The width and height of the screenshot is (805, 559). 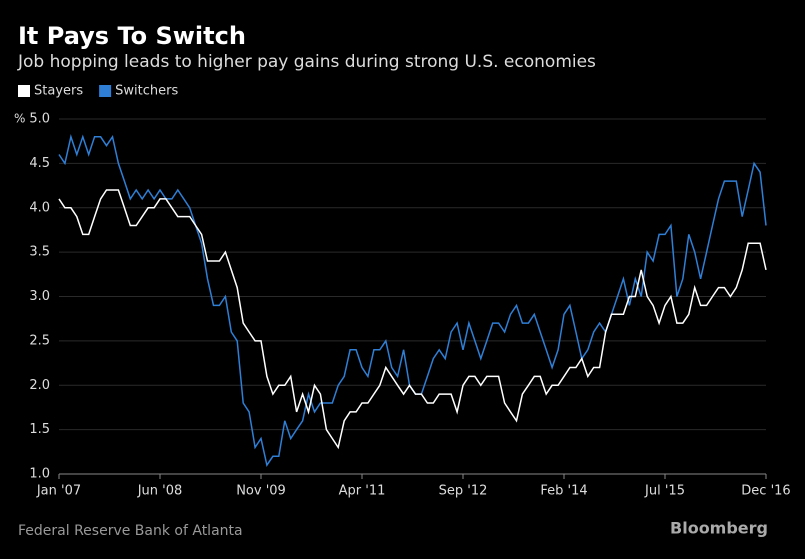 I want to click on brand: Bloomberg, so click(x=719, y=528).